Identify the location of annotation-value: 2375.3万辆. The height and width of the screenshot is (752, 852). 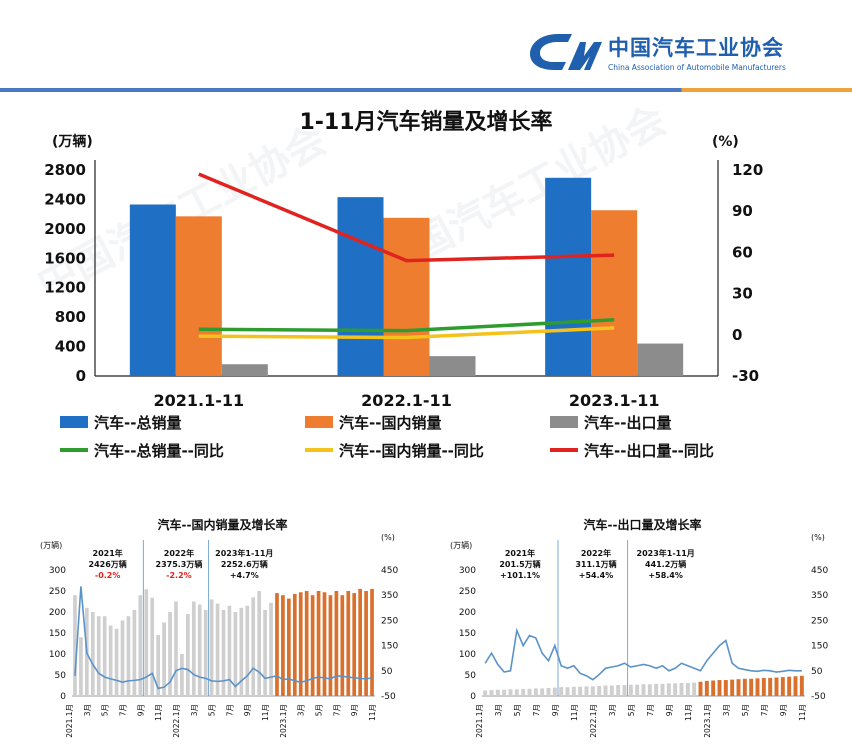
(179, 564).